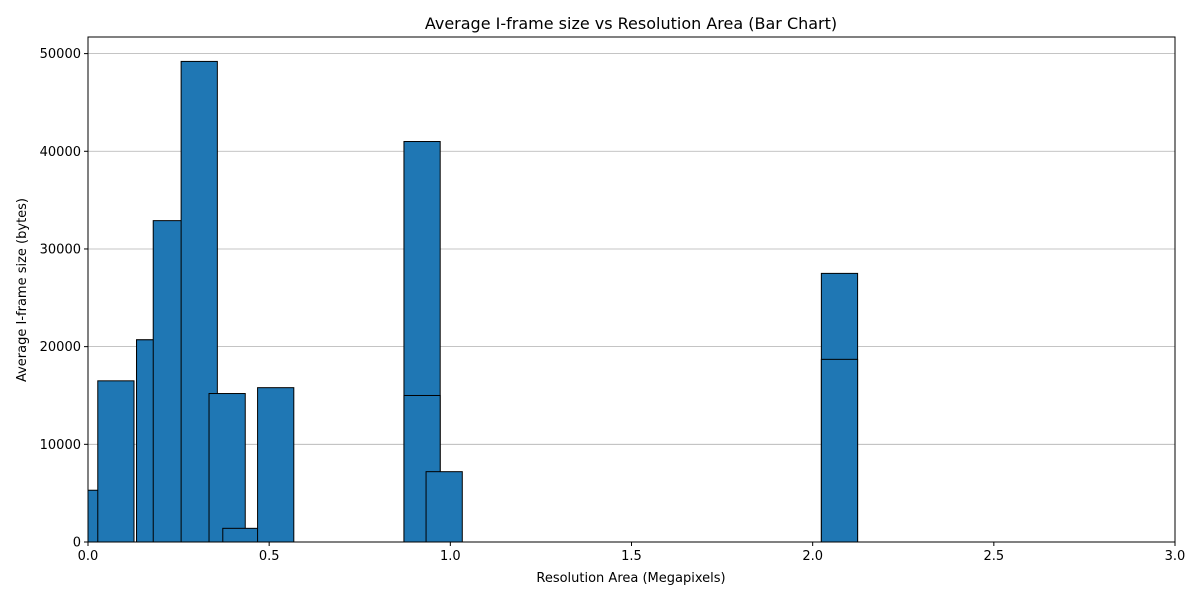 Image resolution: width=1200 pixels, height=600 pixels. What do you see at coordinates (60, 347) in the screenshot?
I see `y-tick-label: 20000` at bounding box center [60, 347].